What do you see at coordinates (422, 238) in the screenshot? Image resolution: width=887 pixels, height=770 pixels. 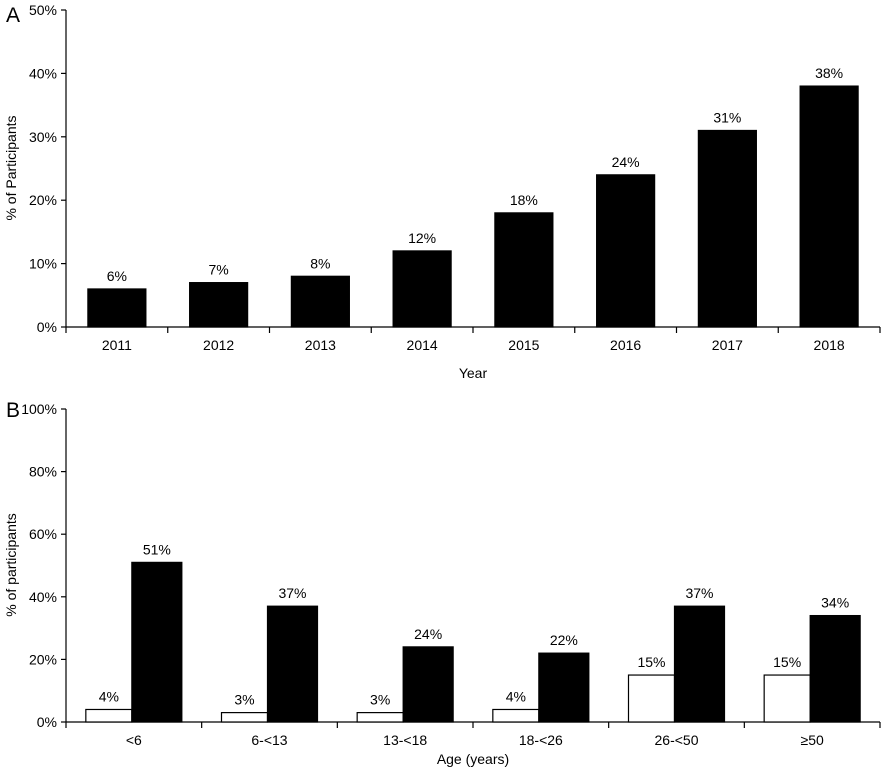 I see `data-label: 12%` at bounding box center [422, 238].